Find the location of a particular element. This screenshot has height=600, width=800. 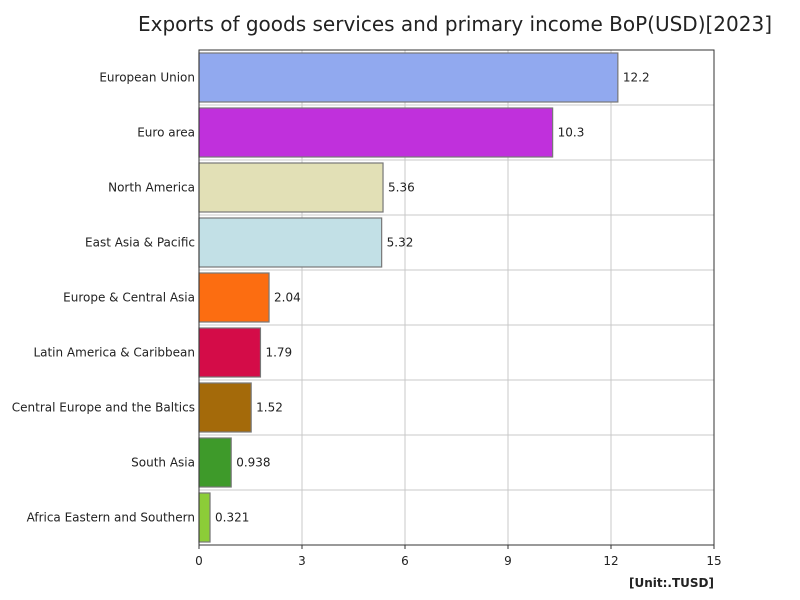

value-label: 10.3 is located at coordinates (571, 133).